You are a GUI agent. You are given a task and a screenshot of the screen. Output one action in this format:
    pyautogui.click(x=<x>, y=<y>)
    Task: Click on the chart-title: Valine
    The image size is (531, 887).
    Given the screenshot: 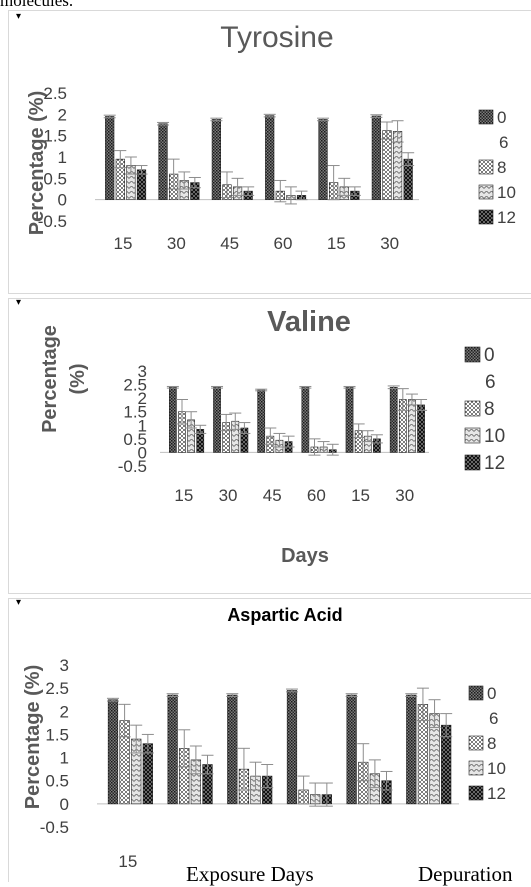 What is the action you would take?
    pyautogui.click(x=309, y=322)
    